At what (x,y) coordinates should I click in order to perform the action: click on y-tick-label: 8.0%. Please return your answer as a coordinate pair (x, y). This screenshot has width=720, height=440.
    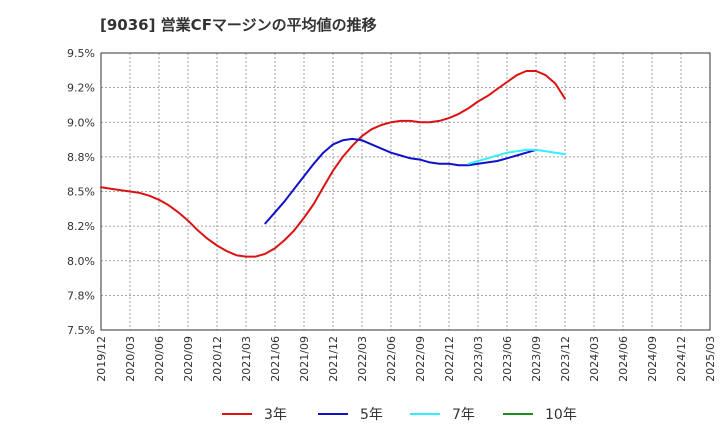
    Looking at the image, I should click on (81, 261).